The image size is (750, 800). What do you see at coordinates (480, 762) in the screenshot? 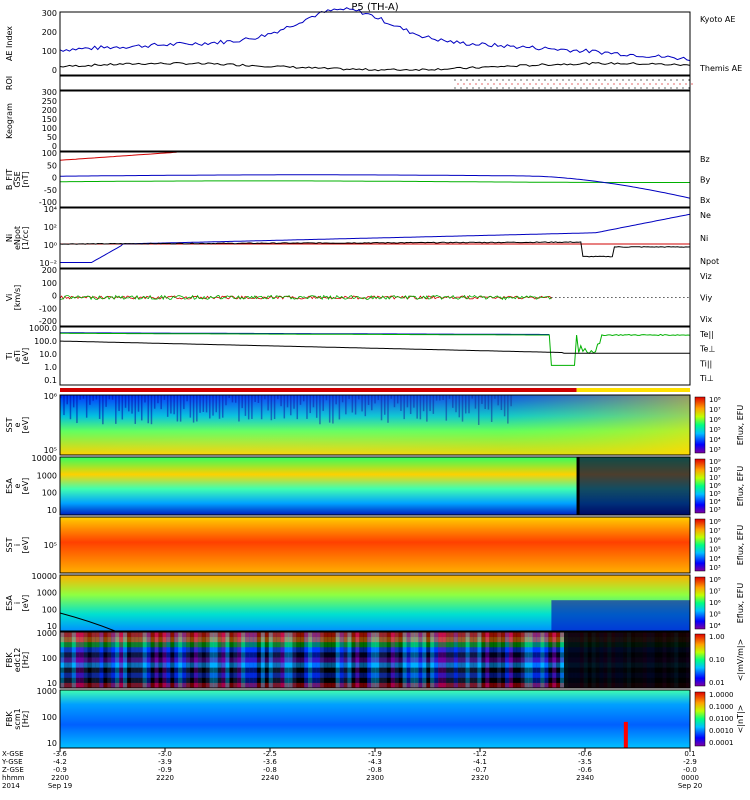
I see `x-tick-label: -4.1` at bounding box center [480, 762].